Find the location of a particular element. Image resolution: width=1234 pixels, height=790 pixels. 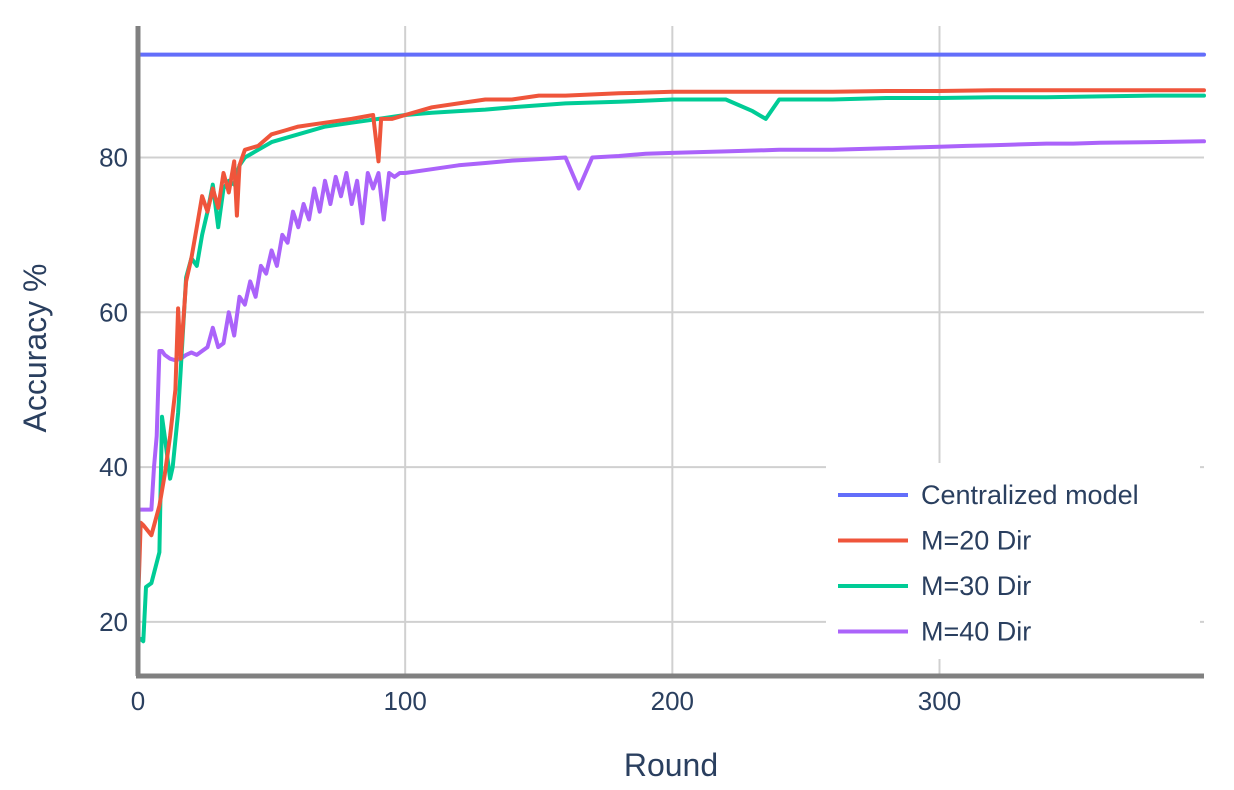

legend-label: M=40 Dir is located at coordinates (976, 632).